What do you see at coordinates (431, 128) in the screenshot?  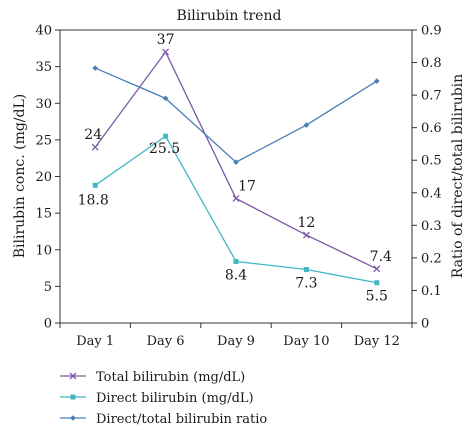 I see `y2-tick-label: 0.6` at bounding box center [431, 128].